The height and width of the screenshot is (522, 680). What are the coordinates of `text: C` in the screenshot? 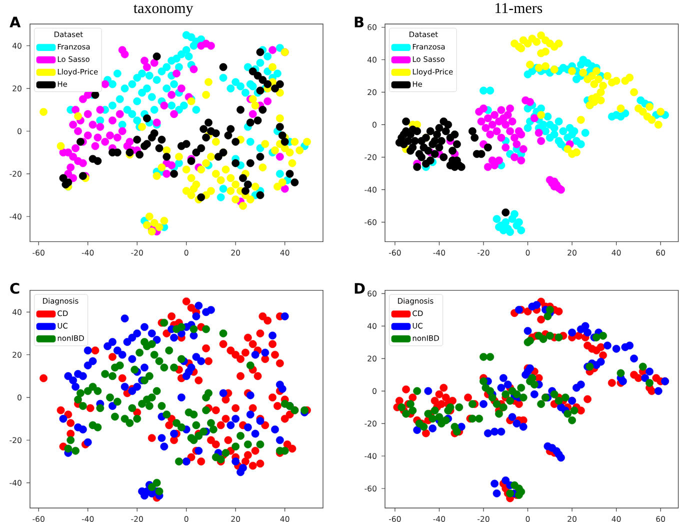 It's located at (15, 288).